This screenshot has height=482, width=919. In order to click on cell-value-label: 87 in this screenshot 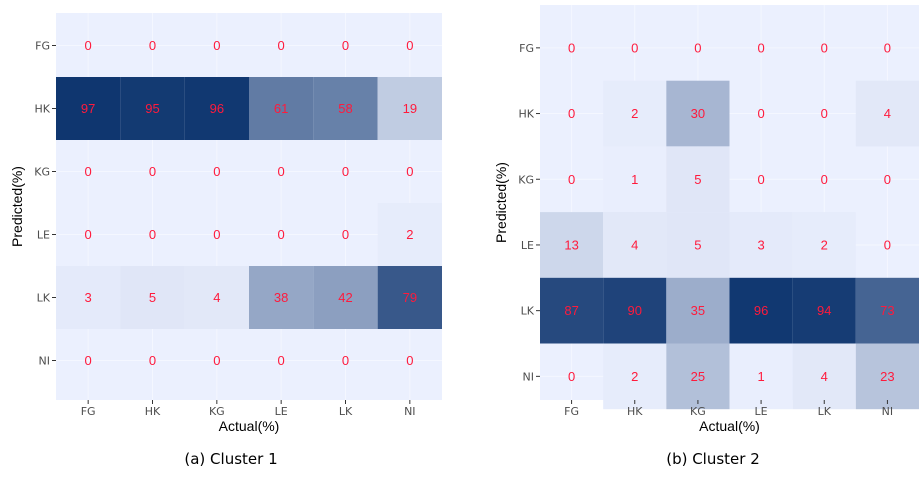, I will do `click(571, 310)`.